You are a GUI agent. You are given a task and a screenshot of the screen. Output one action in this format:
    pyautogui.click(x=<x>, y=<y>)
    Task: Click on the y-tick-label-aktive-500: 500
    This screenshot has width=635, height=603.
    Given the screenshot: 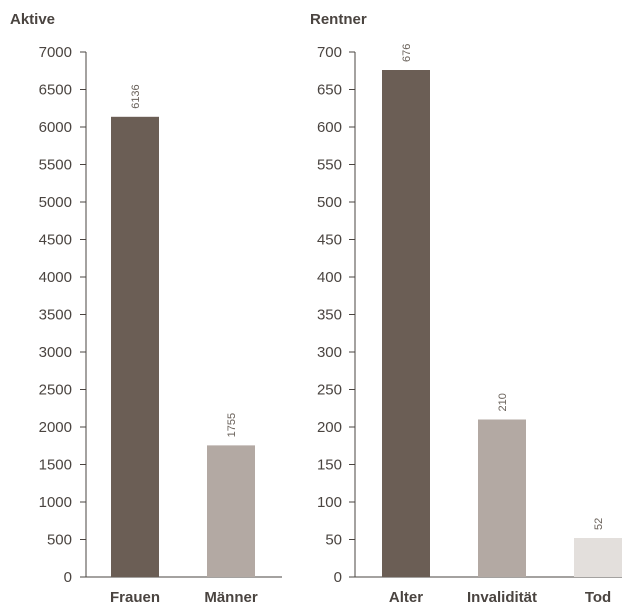 What is the action you would take?
    pyautogui.click(x=59, y=540)
    